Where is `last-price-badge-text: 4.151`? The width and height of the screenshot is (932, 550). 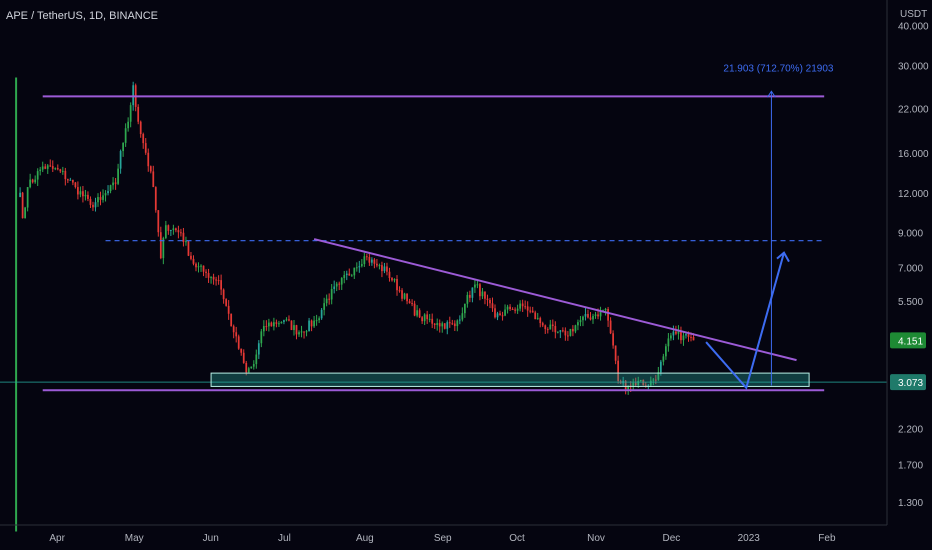
last-price-badge-text: 4.151 is located at coordinates (910, 341).